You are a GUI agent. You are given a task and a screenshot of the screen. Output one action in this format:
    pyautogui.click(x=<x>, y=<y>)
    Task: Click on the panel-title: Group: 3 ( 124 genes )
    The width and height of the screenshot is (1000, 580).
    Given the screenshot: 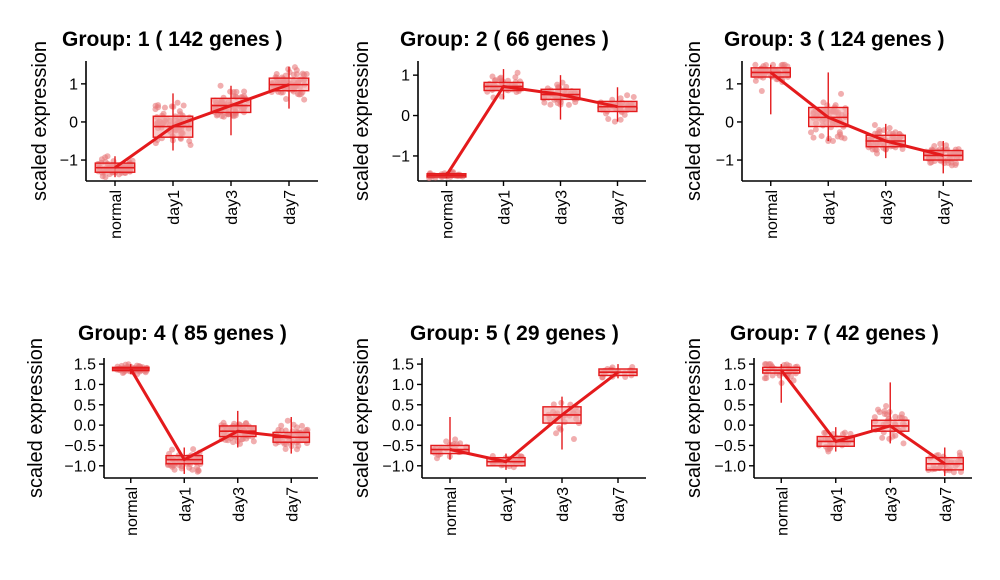 What is the action you would take?
    pyautogui.click(x=834, y=39)
    